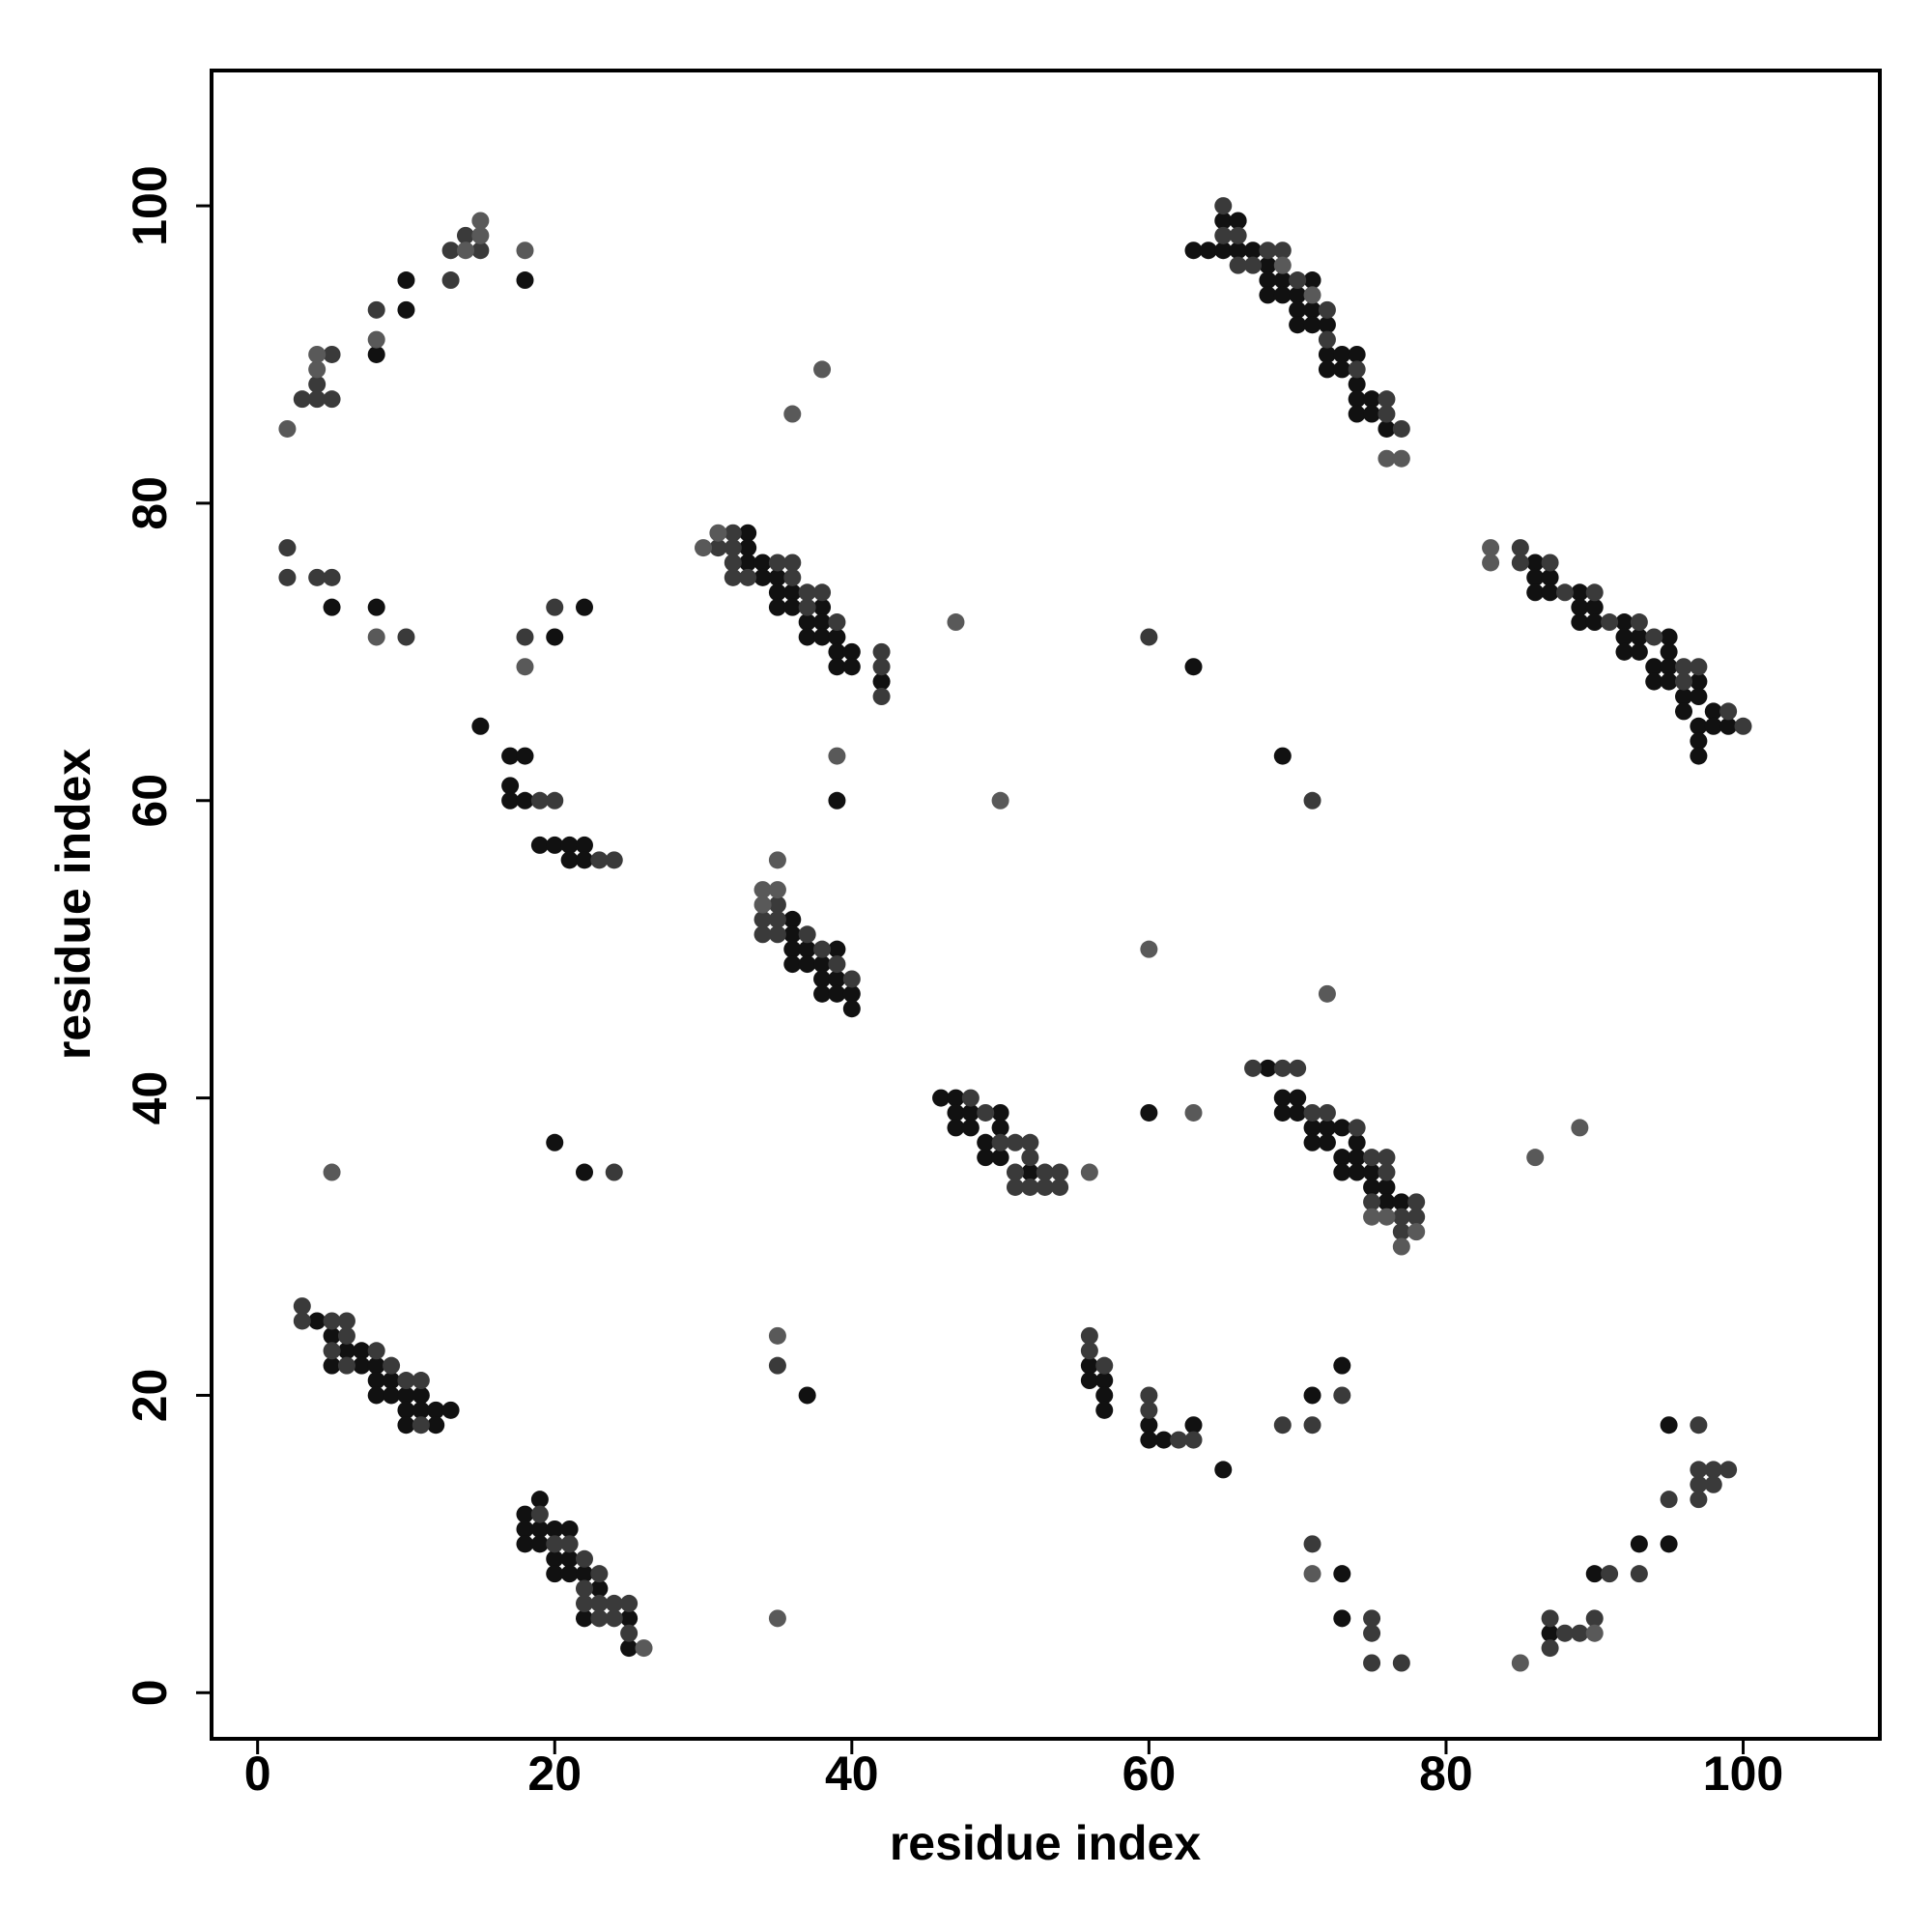  I want to click on y-axis-label: residue index, so click(73, 905).